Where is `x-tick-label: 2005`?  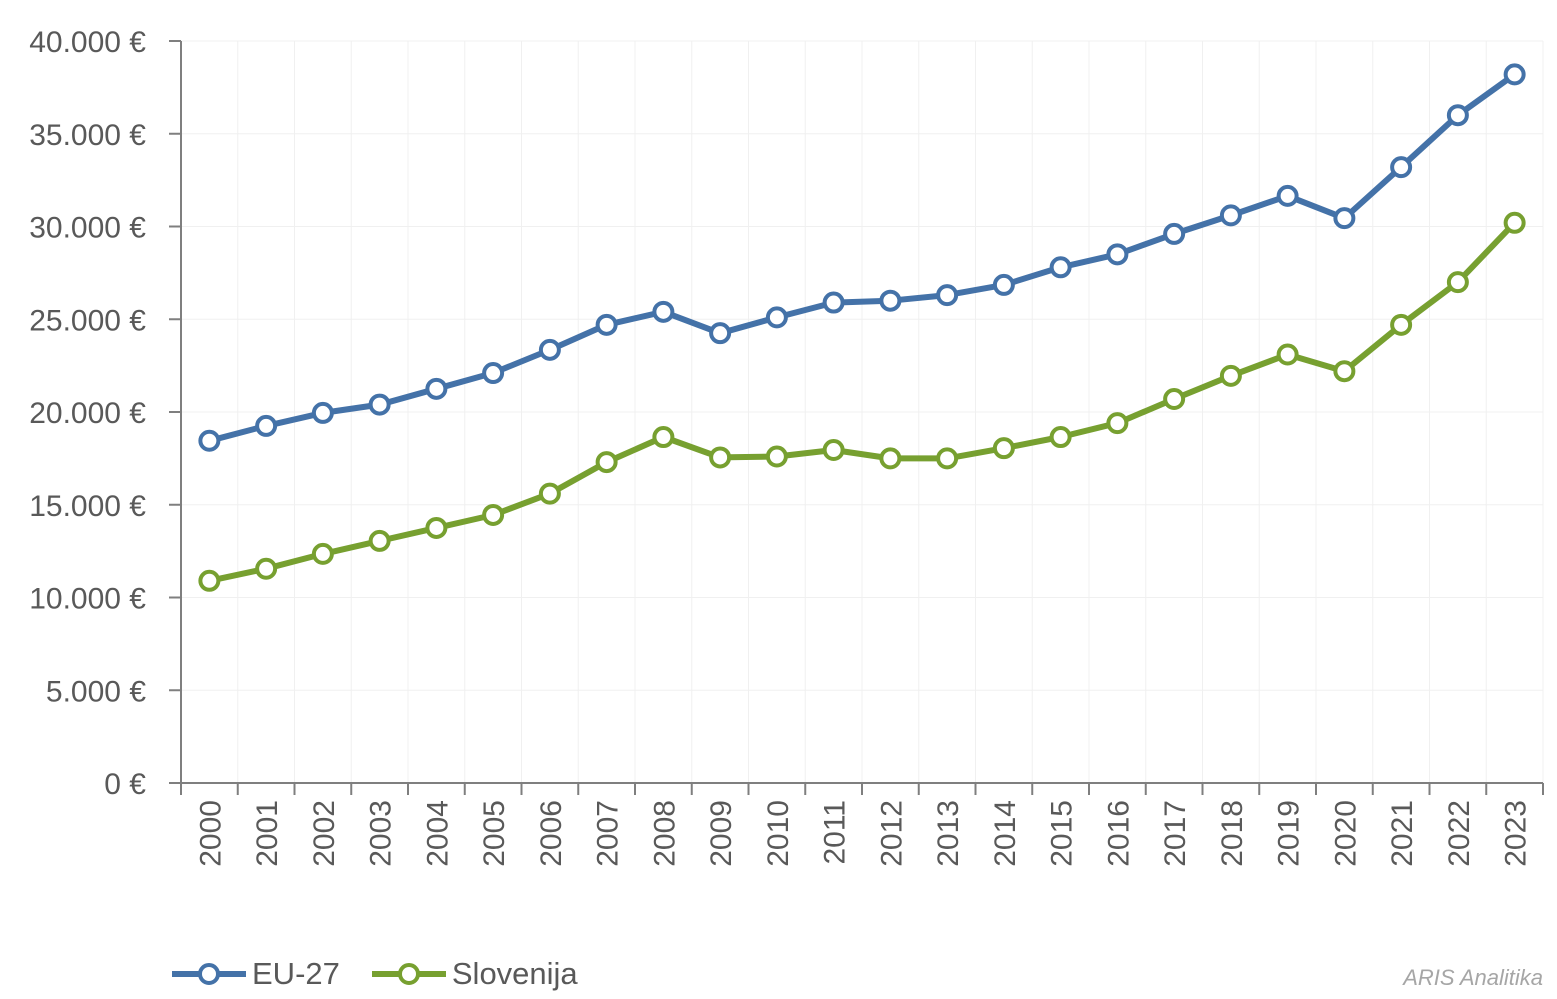 x-tick-label: 2005 is located at coordinates (494, 833).